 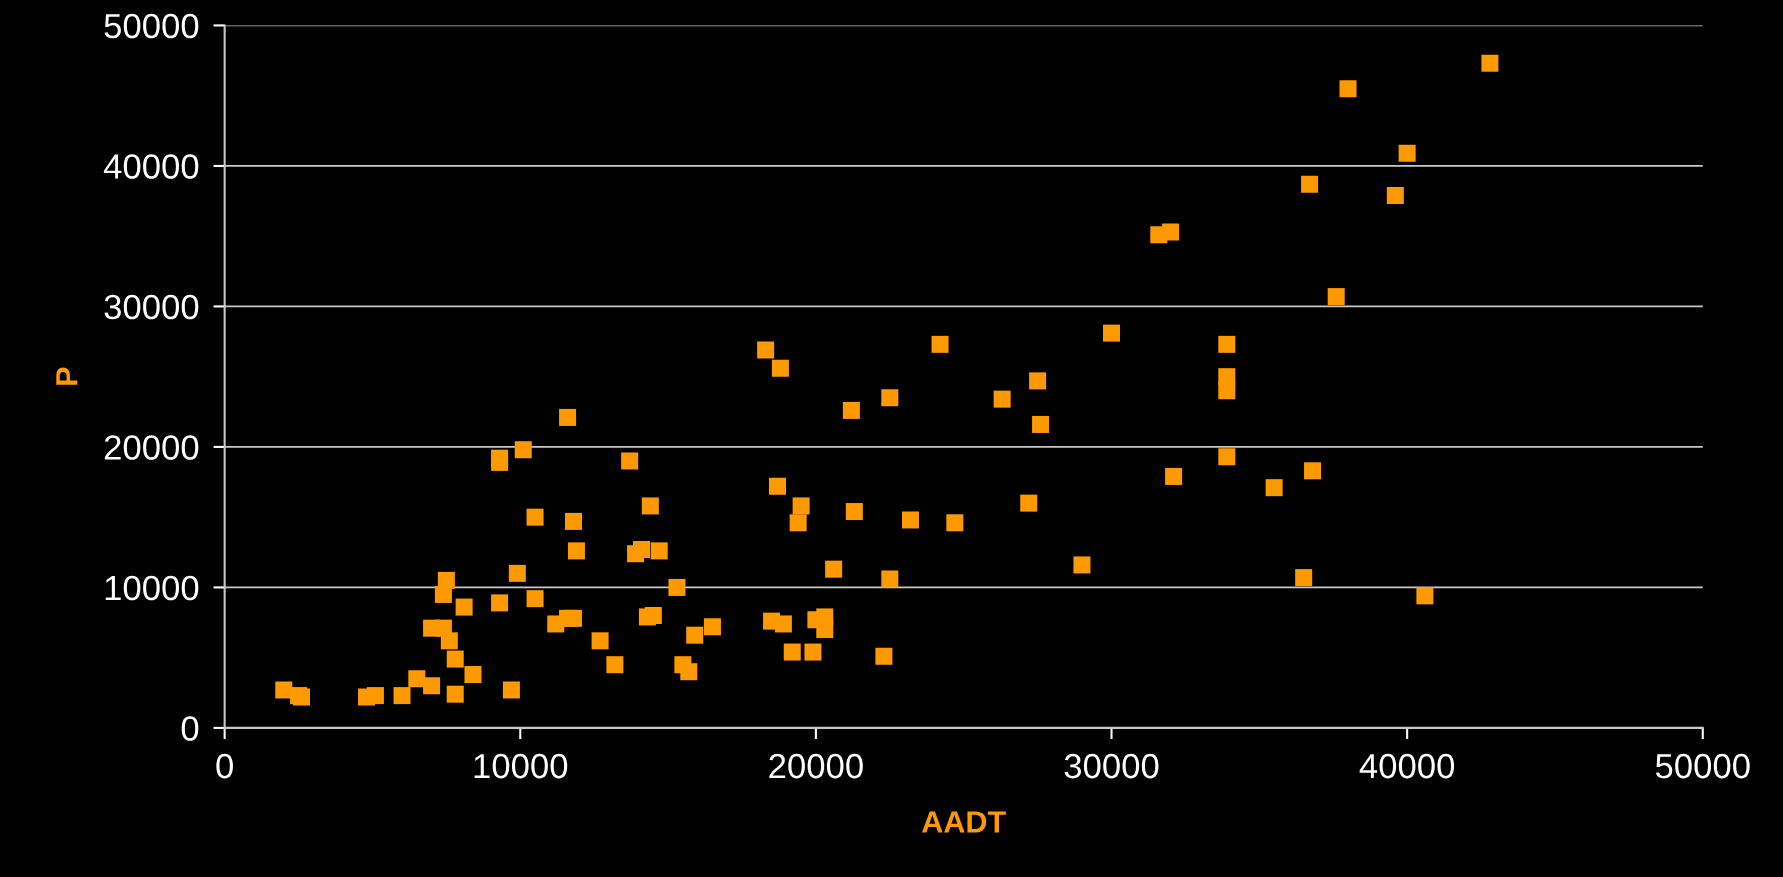 What do you see at coordinates (224, 766) in the screenshot?
I see `x-tick-label: 0` at bounding box center [224, 766].